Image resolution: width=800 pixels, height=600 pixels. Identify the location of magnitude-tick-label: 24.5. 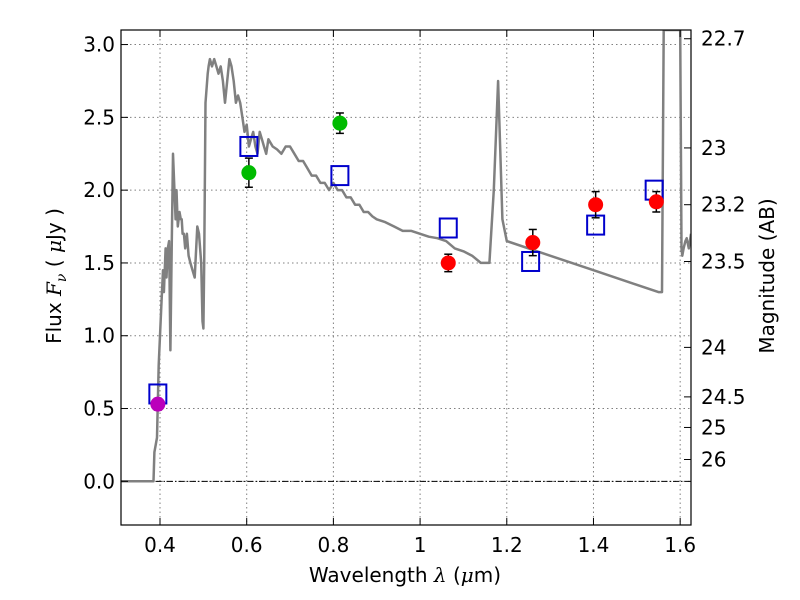
(723, 397).